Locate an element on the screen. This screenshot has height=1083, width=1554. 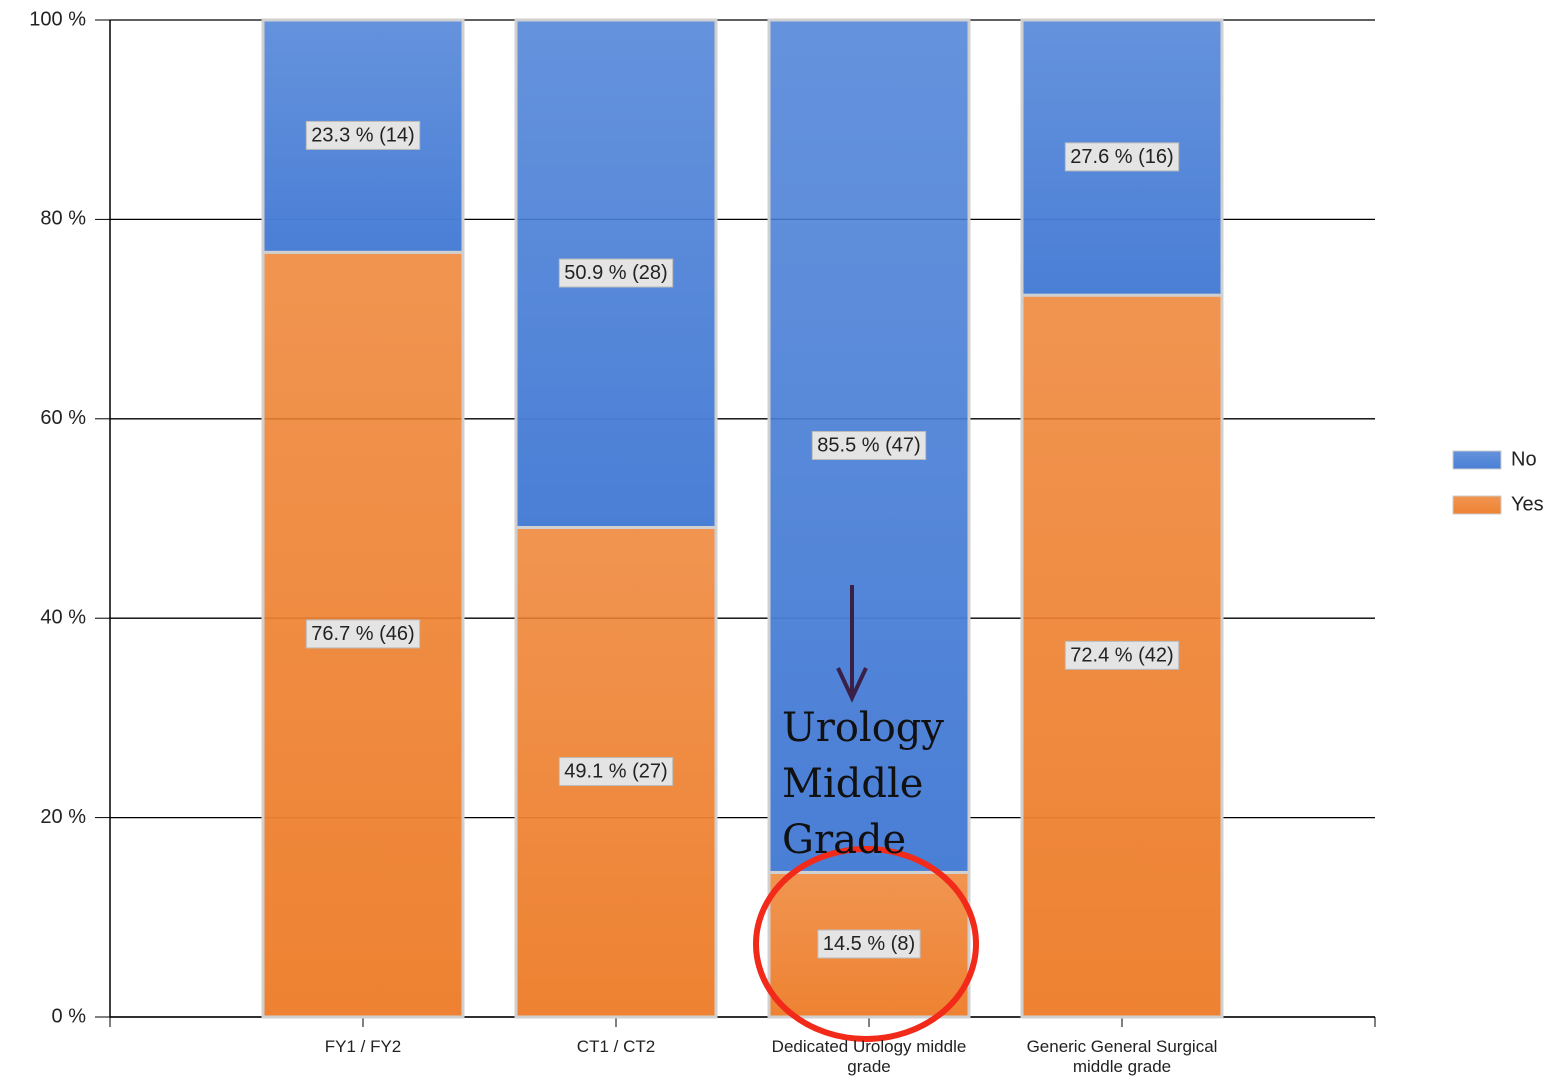
data-label: 23.3 % (14) is located at coordinates (362, 135).